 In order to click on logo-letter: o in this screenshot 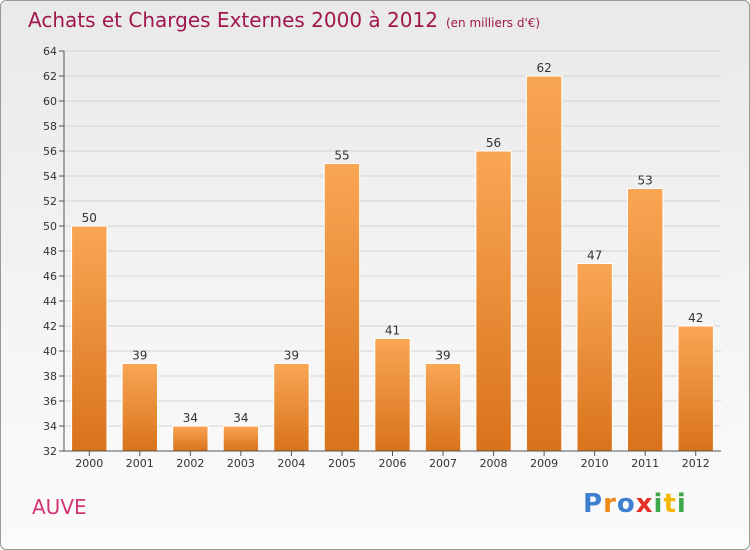, I will do `click(626, 504)`.